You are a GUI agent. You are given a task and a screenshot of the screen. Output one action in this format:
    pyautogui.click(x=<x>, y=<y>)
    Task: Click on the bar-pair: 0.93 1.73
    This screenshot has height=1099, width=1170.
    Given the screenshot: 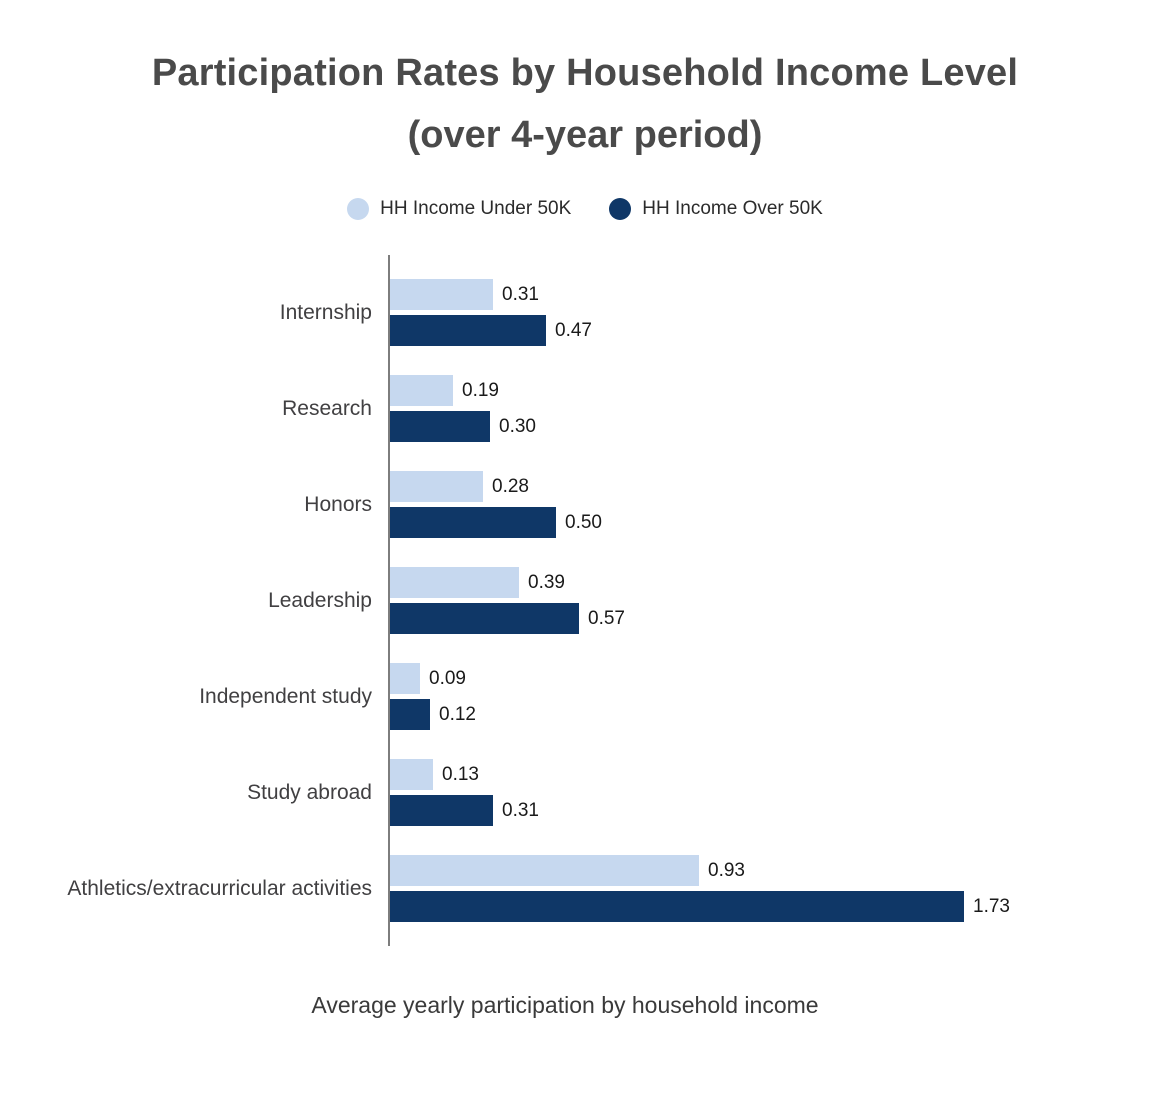 What is the action you would take?
    pyautogui.click(x=779, y=888)
    